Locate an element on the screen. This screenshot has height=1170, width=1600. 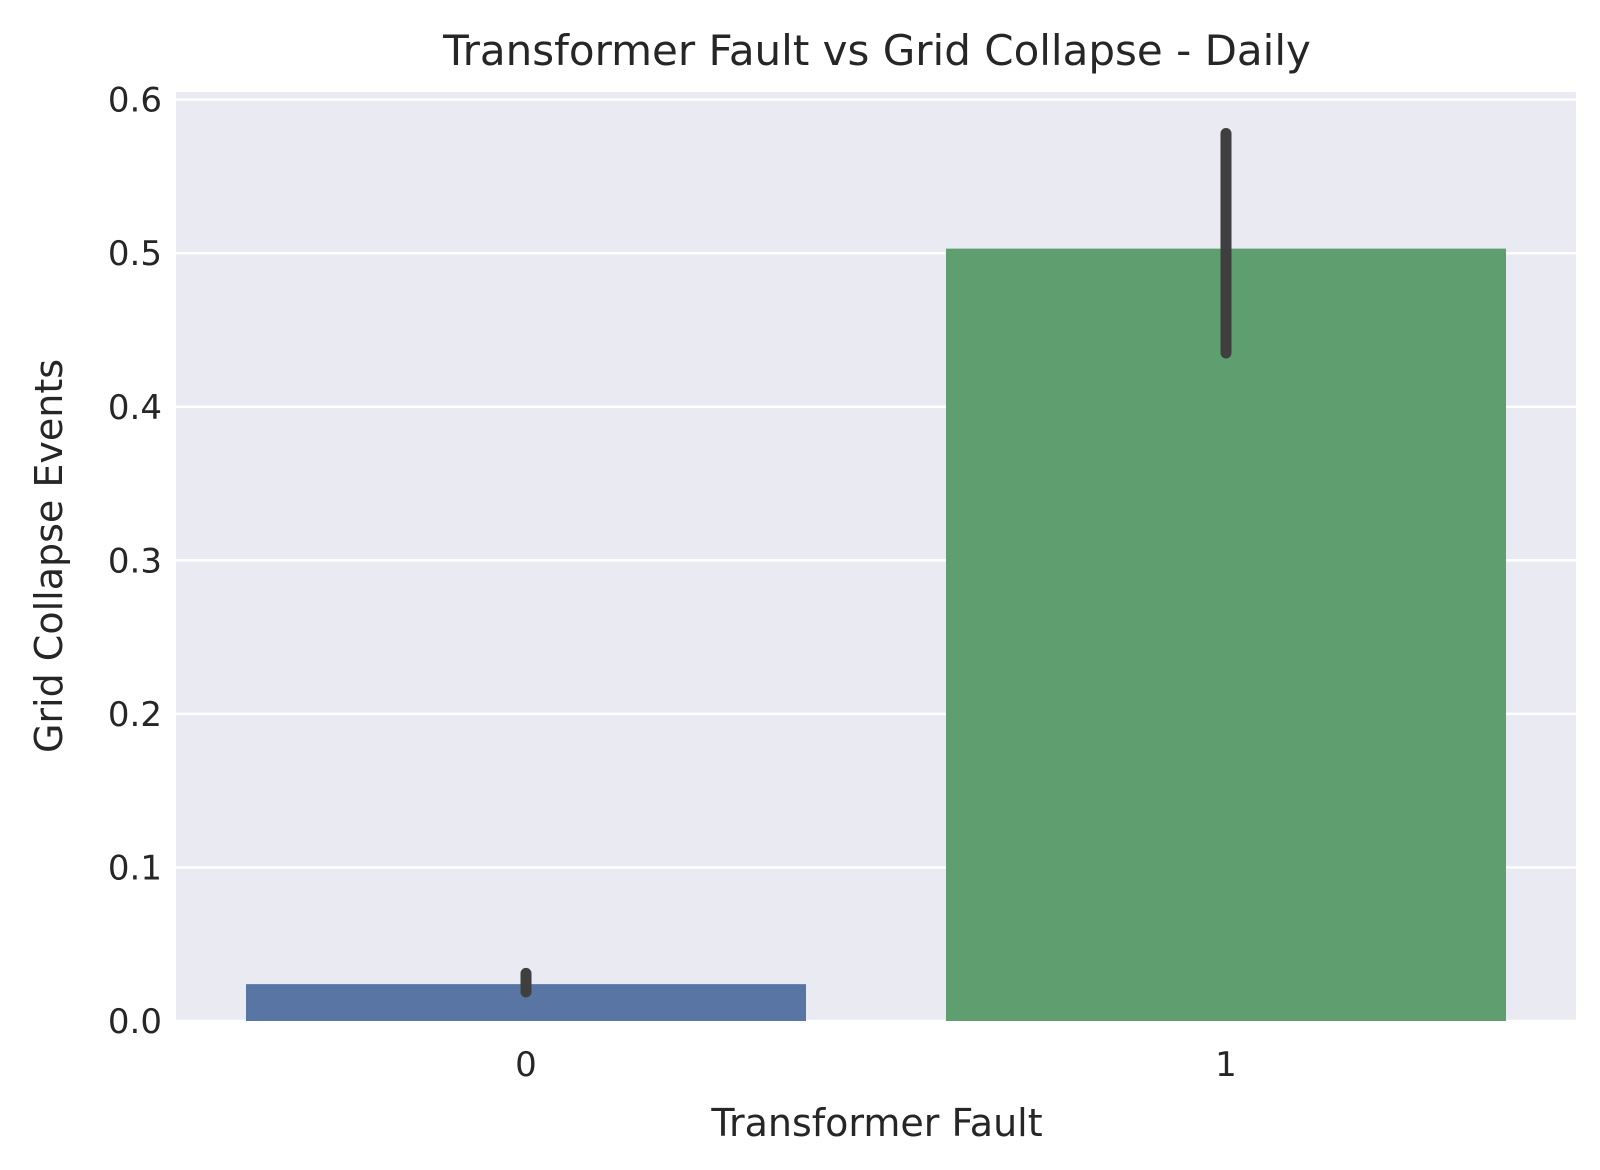
y-tick-label: 0.6 is located at coordinates (135, 101).